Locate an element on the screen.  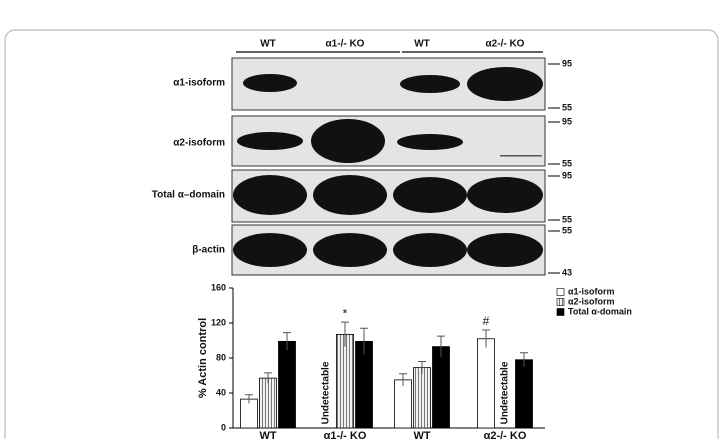
y-tick-label: 160 is located at coordinates (218, 287).